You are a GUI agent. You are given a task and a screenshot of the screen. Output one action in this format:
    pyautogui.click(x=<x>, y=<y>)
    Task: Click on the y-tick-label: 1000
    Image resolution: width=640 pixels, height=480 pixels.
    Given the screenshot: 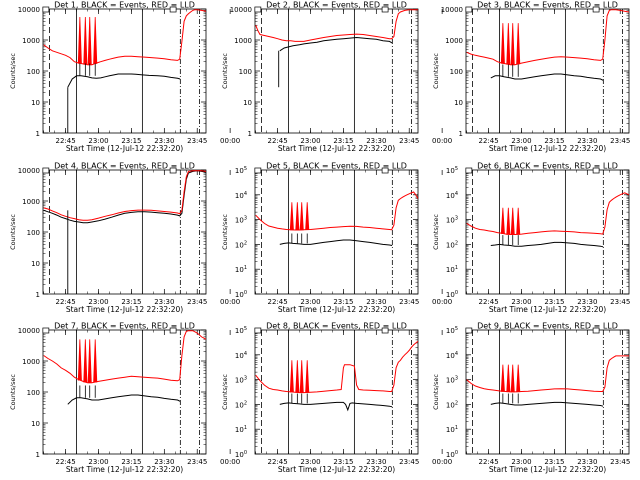 What is the action you would take?
    pyautogui.click(x=31, y=362)
    